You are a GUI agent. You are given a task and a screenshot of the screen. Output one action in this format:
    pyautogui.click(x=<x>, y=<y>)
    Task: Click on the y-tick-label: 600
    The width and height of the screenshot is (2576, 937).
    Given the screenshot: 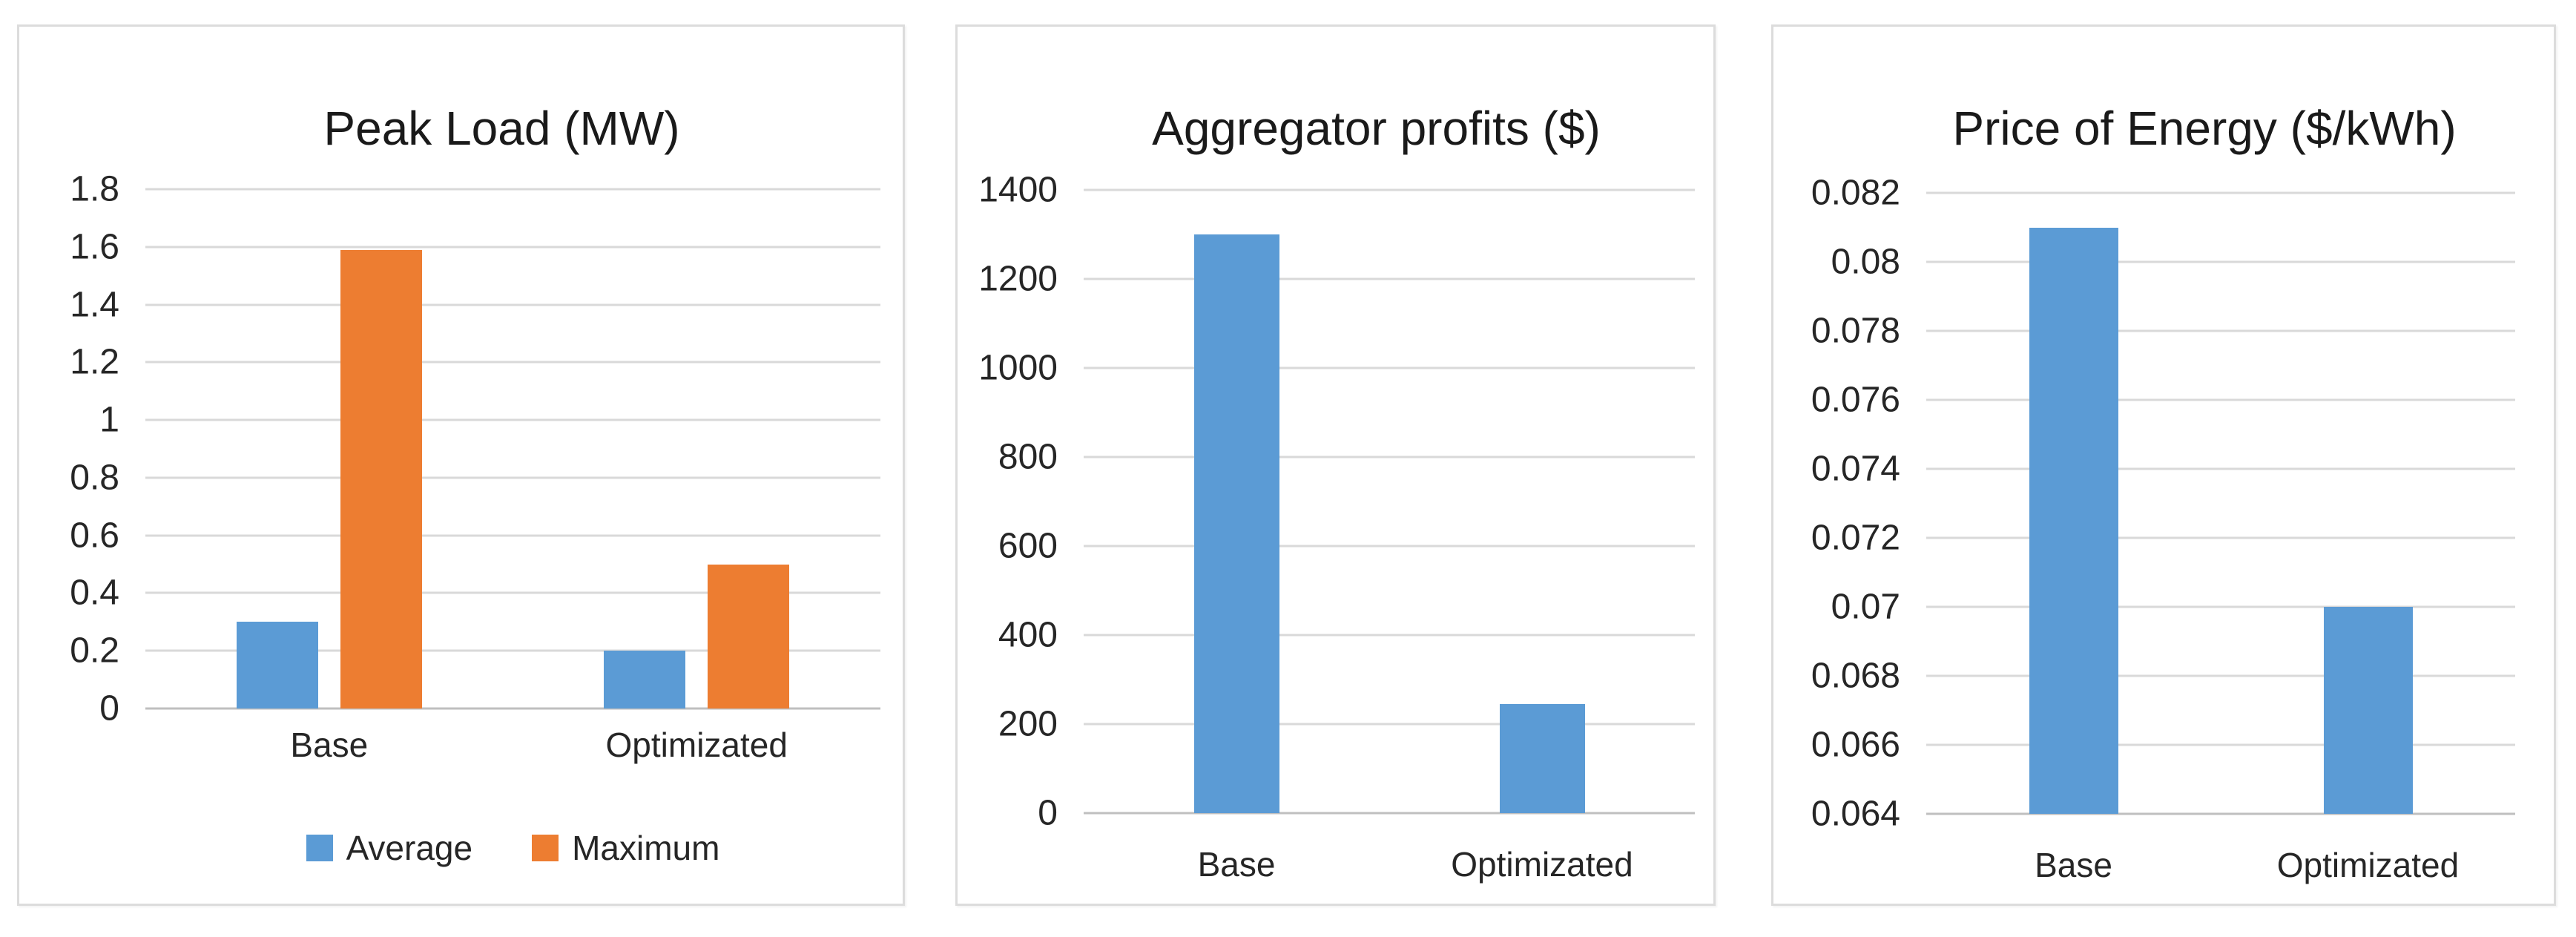 What is the action you would take?
    pyautogui.click(x=1028, y=546)
    